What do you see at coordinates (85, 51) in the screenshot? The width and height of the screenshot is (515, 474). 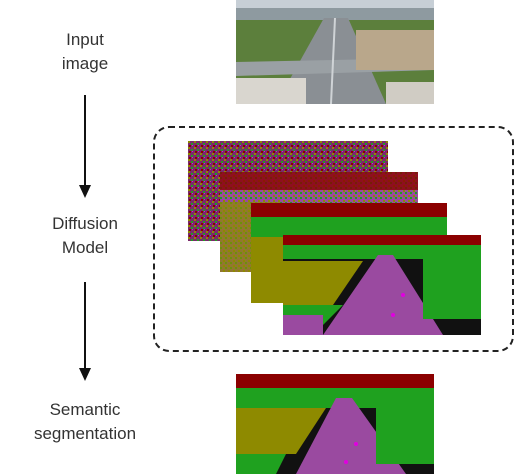 I see `input-image-label: Input image` at bounding box center [85, 51].